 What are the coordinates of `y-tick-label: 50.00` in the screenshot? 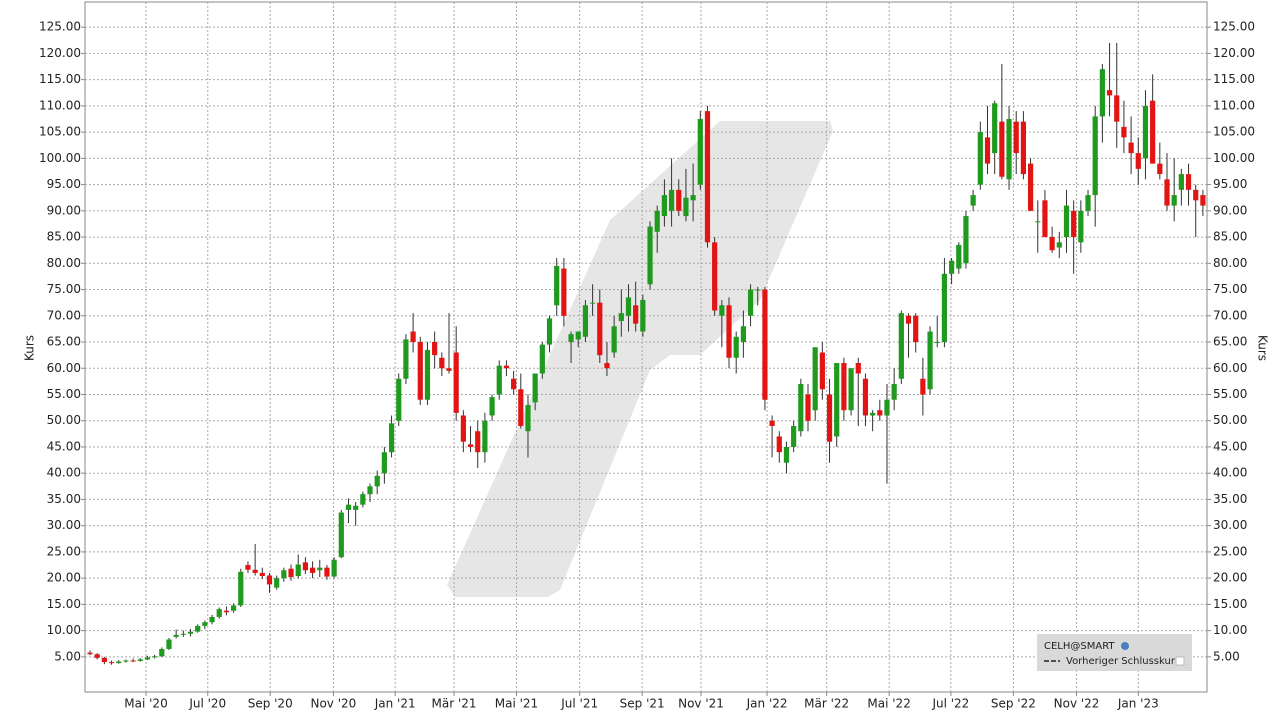 It's located at (64, 420).